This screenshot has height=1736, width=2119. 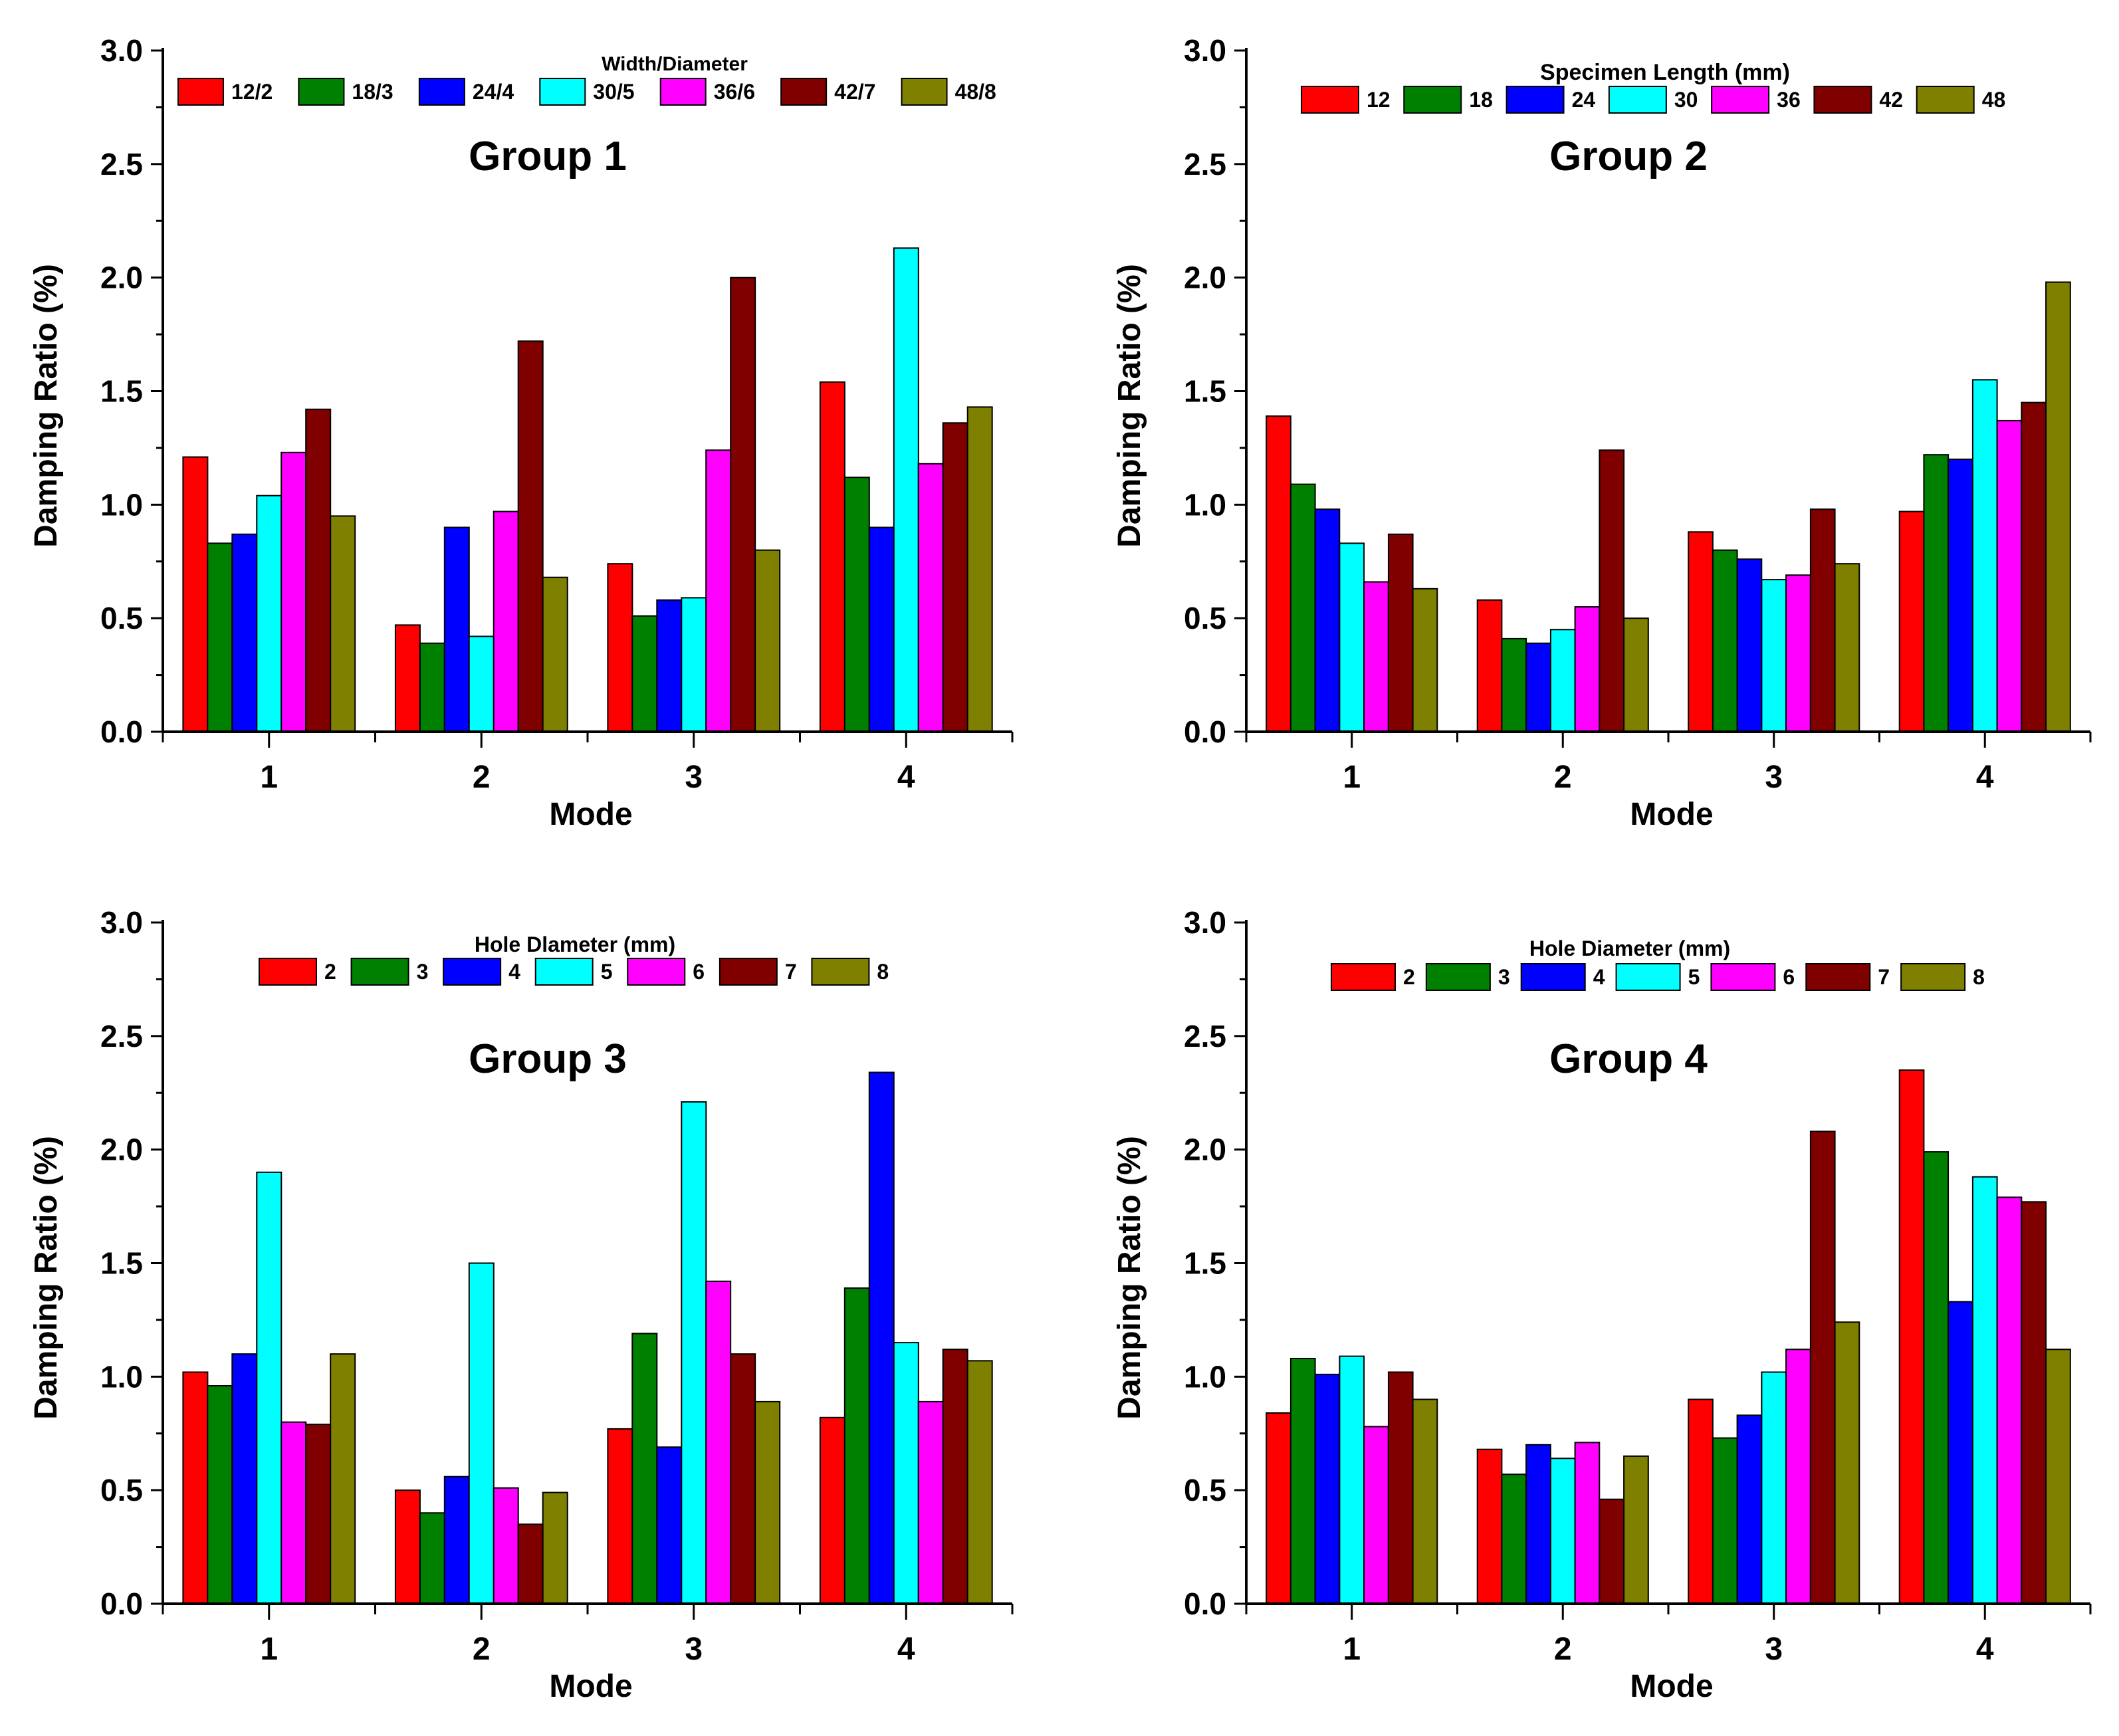 What do you see at coordinates (1686, 100) in the screenshot?
I see `legend-label: 30` at bounding box center [1686, 100].